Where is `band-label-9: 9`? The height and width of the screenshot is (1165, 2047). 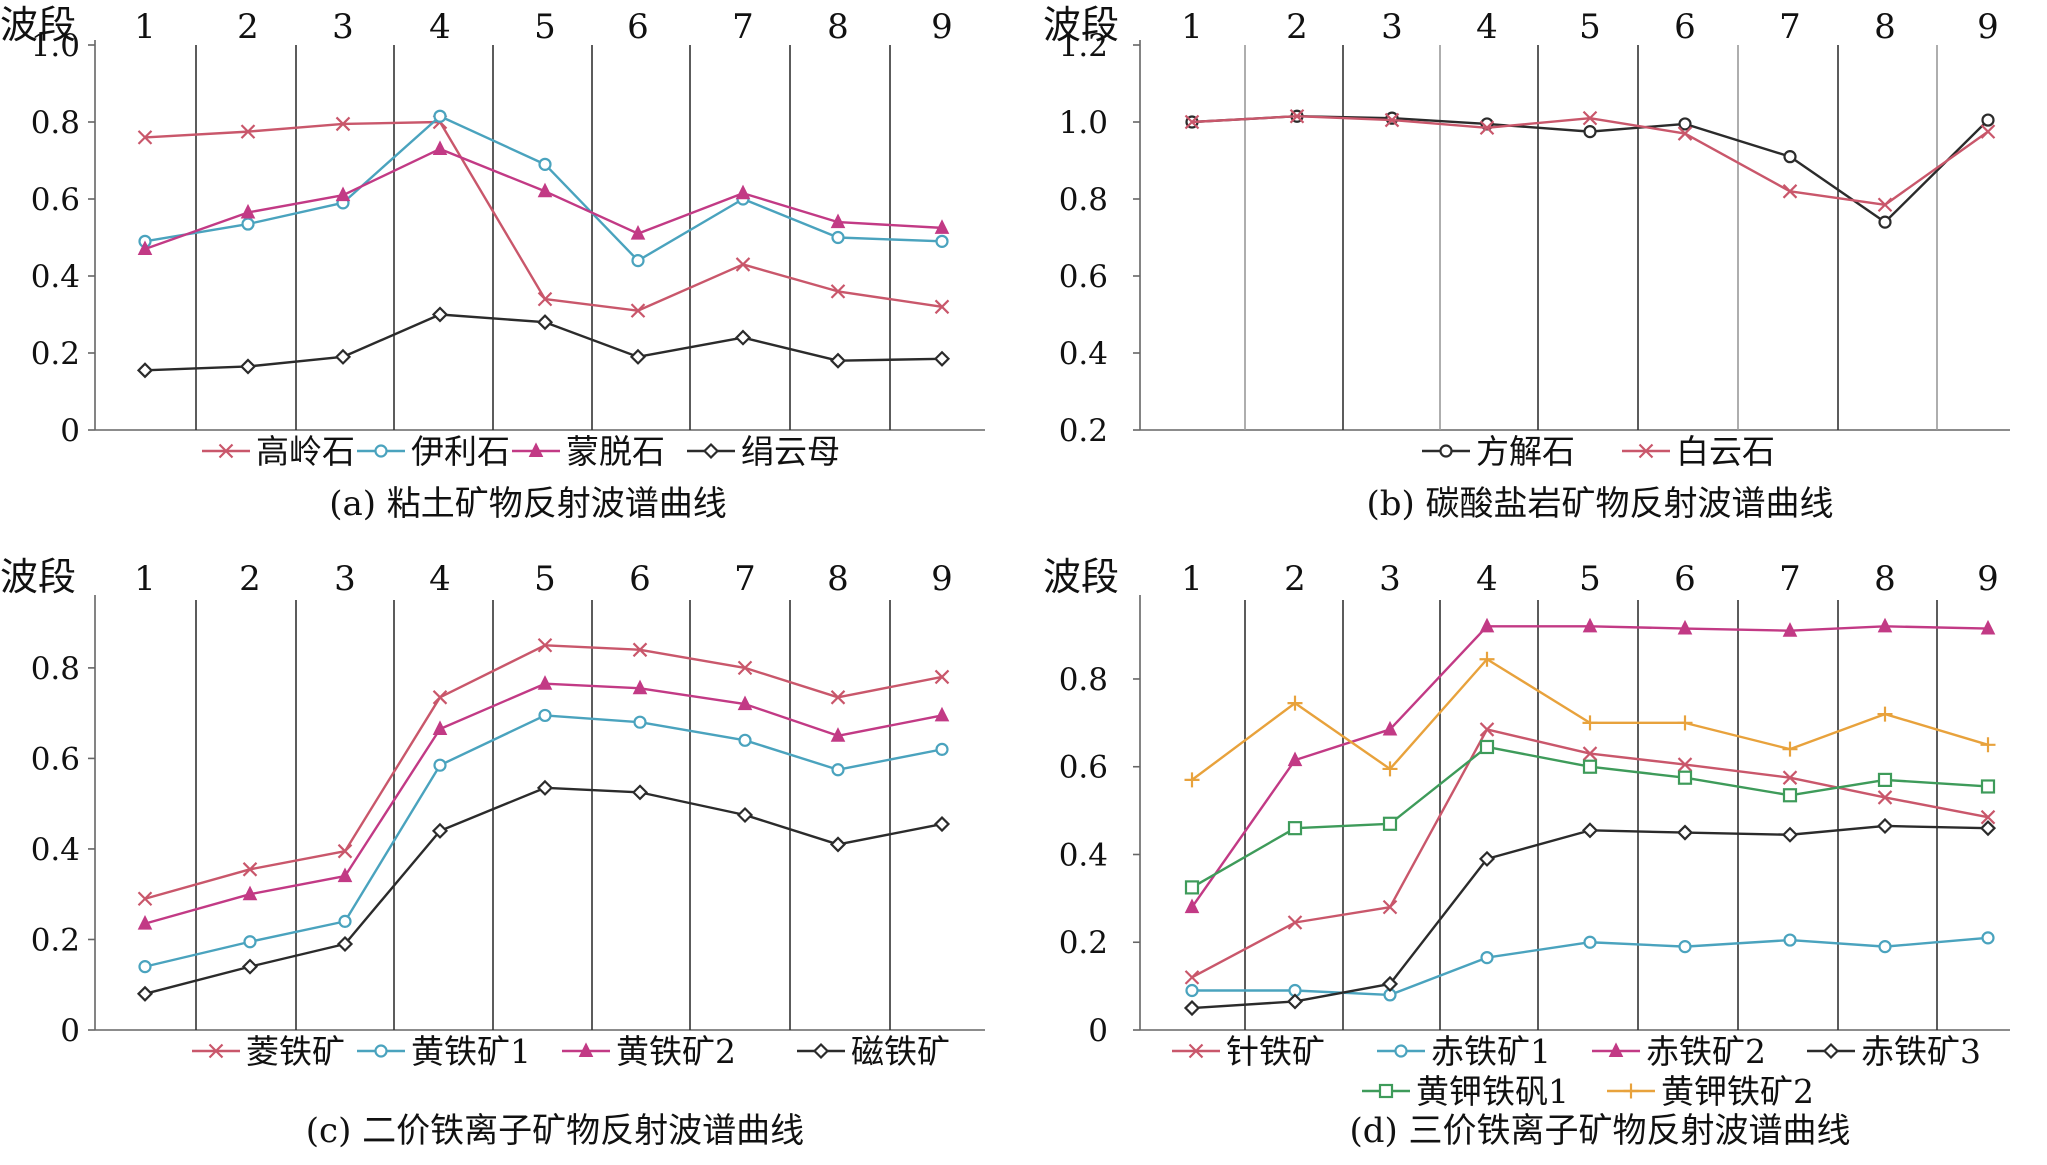
band-label-9: 9 is located at coordinates (942, 27).